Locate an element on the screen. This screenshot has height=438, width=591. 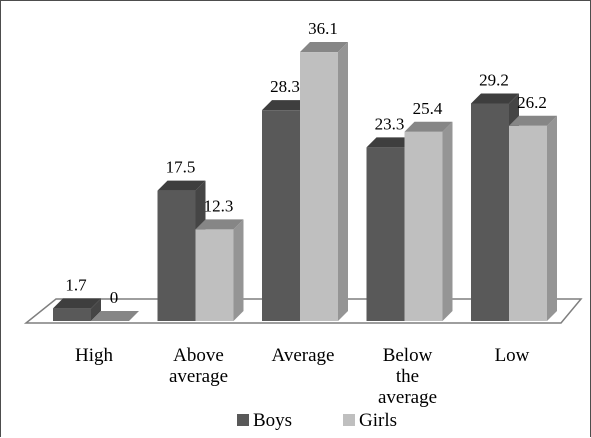
data-label: 28.3 is located at coordinates (285, 86).